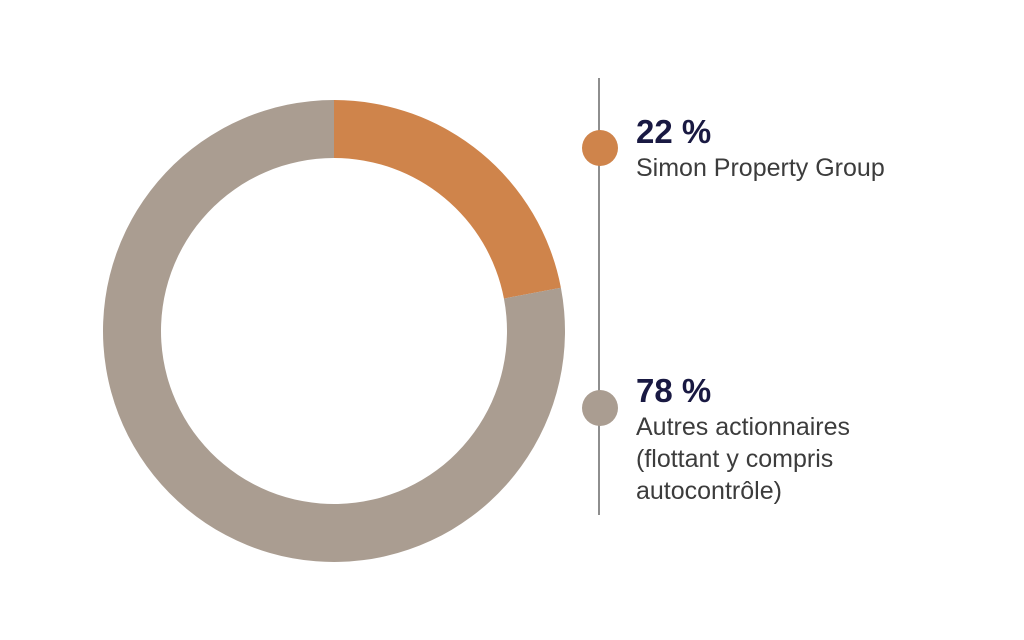 This screenshot has height=640, width=1024. Describe the element at coordinates (760, 168) in the screenshot. I see `legend-label-simon: Simon Property Group` at that location.